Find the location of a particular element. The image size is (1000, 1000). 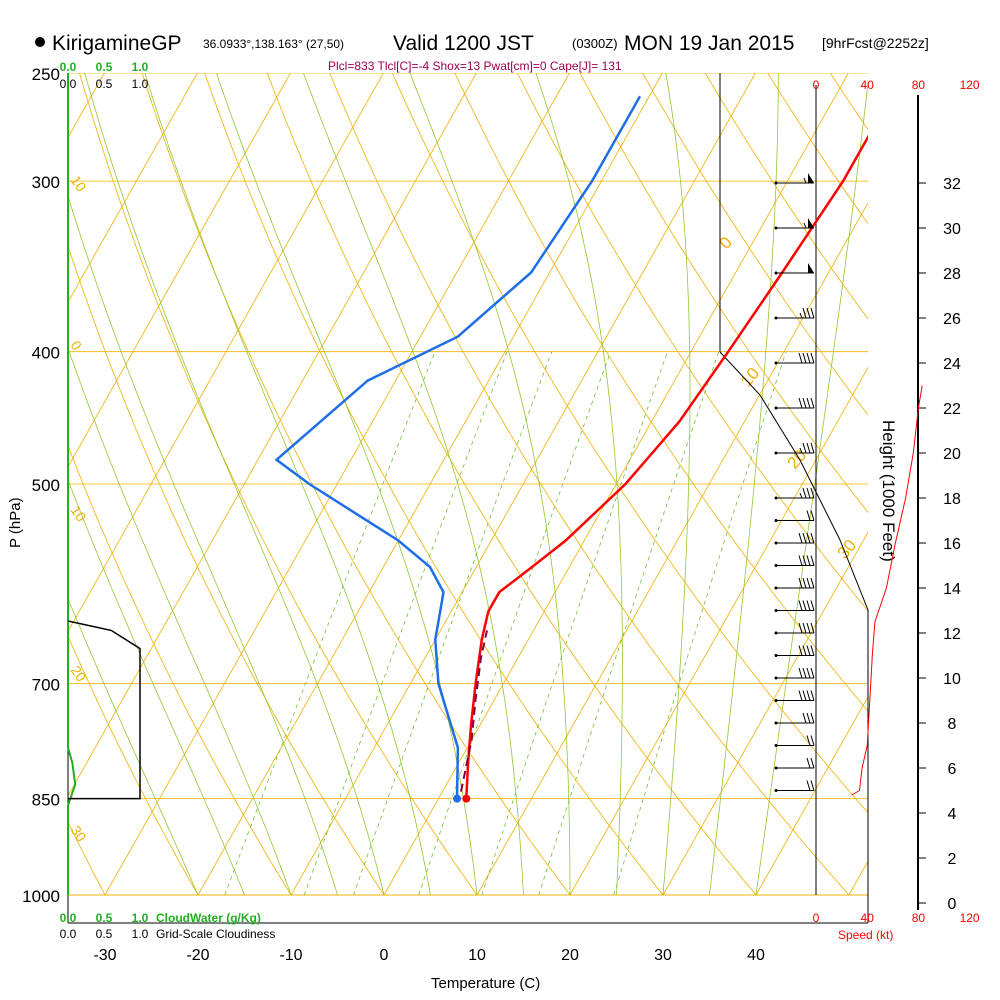

height-tick-label: 22 is located at coordinates (952, 409).